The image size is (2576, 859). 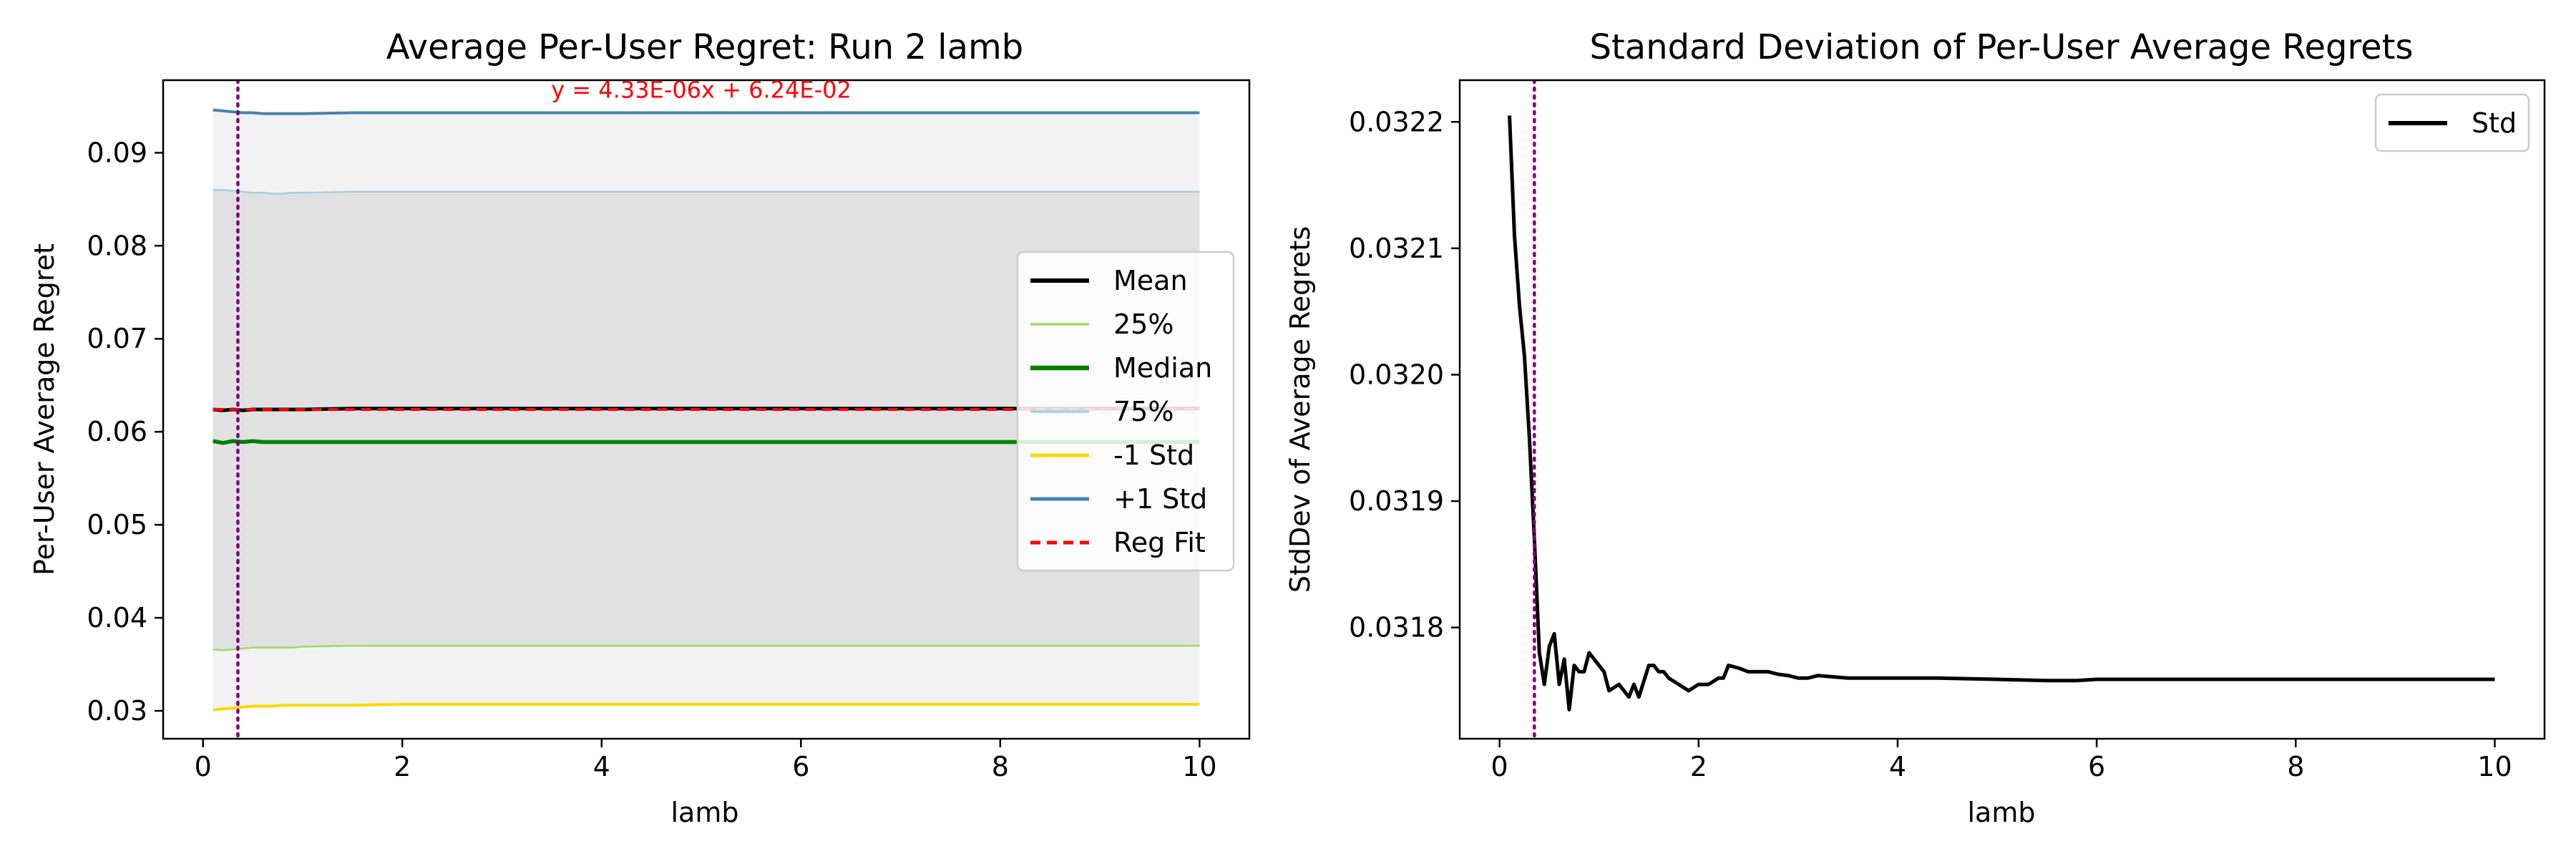 What do you see at coordinates (1396, 121) in the screenshot?
I see `right-y-tick-label: 0.0322` at bounding box center [1396, 121].